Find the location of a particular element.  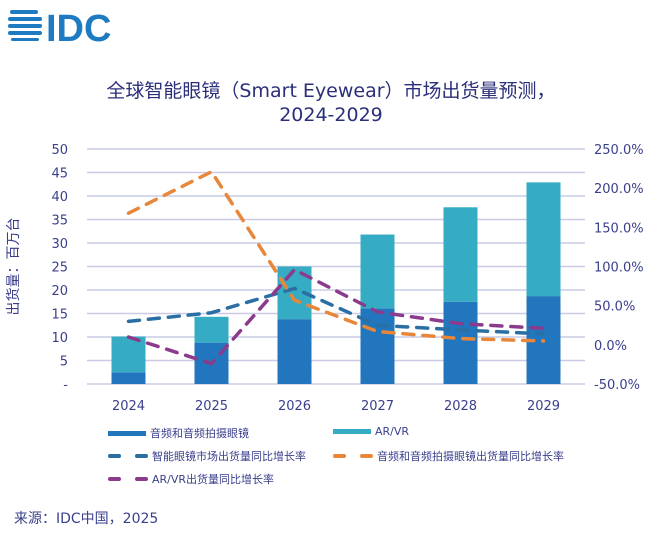

source-note: 来源：IDC中国，2025 is located at coordinates (86, 519).